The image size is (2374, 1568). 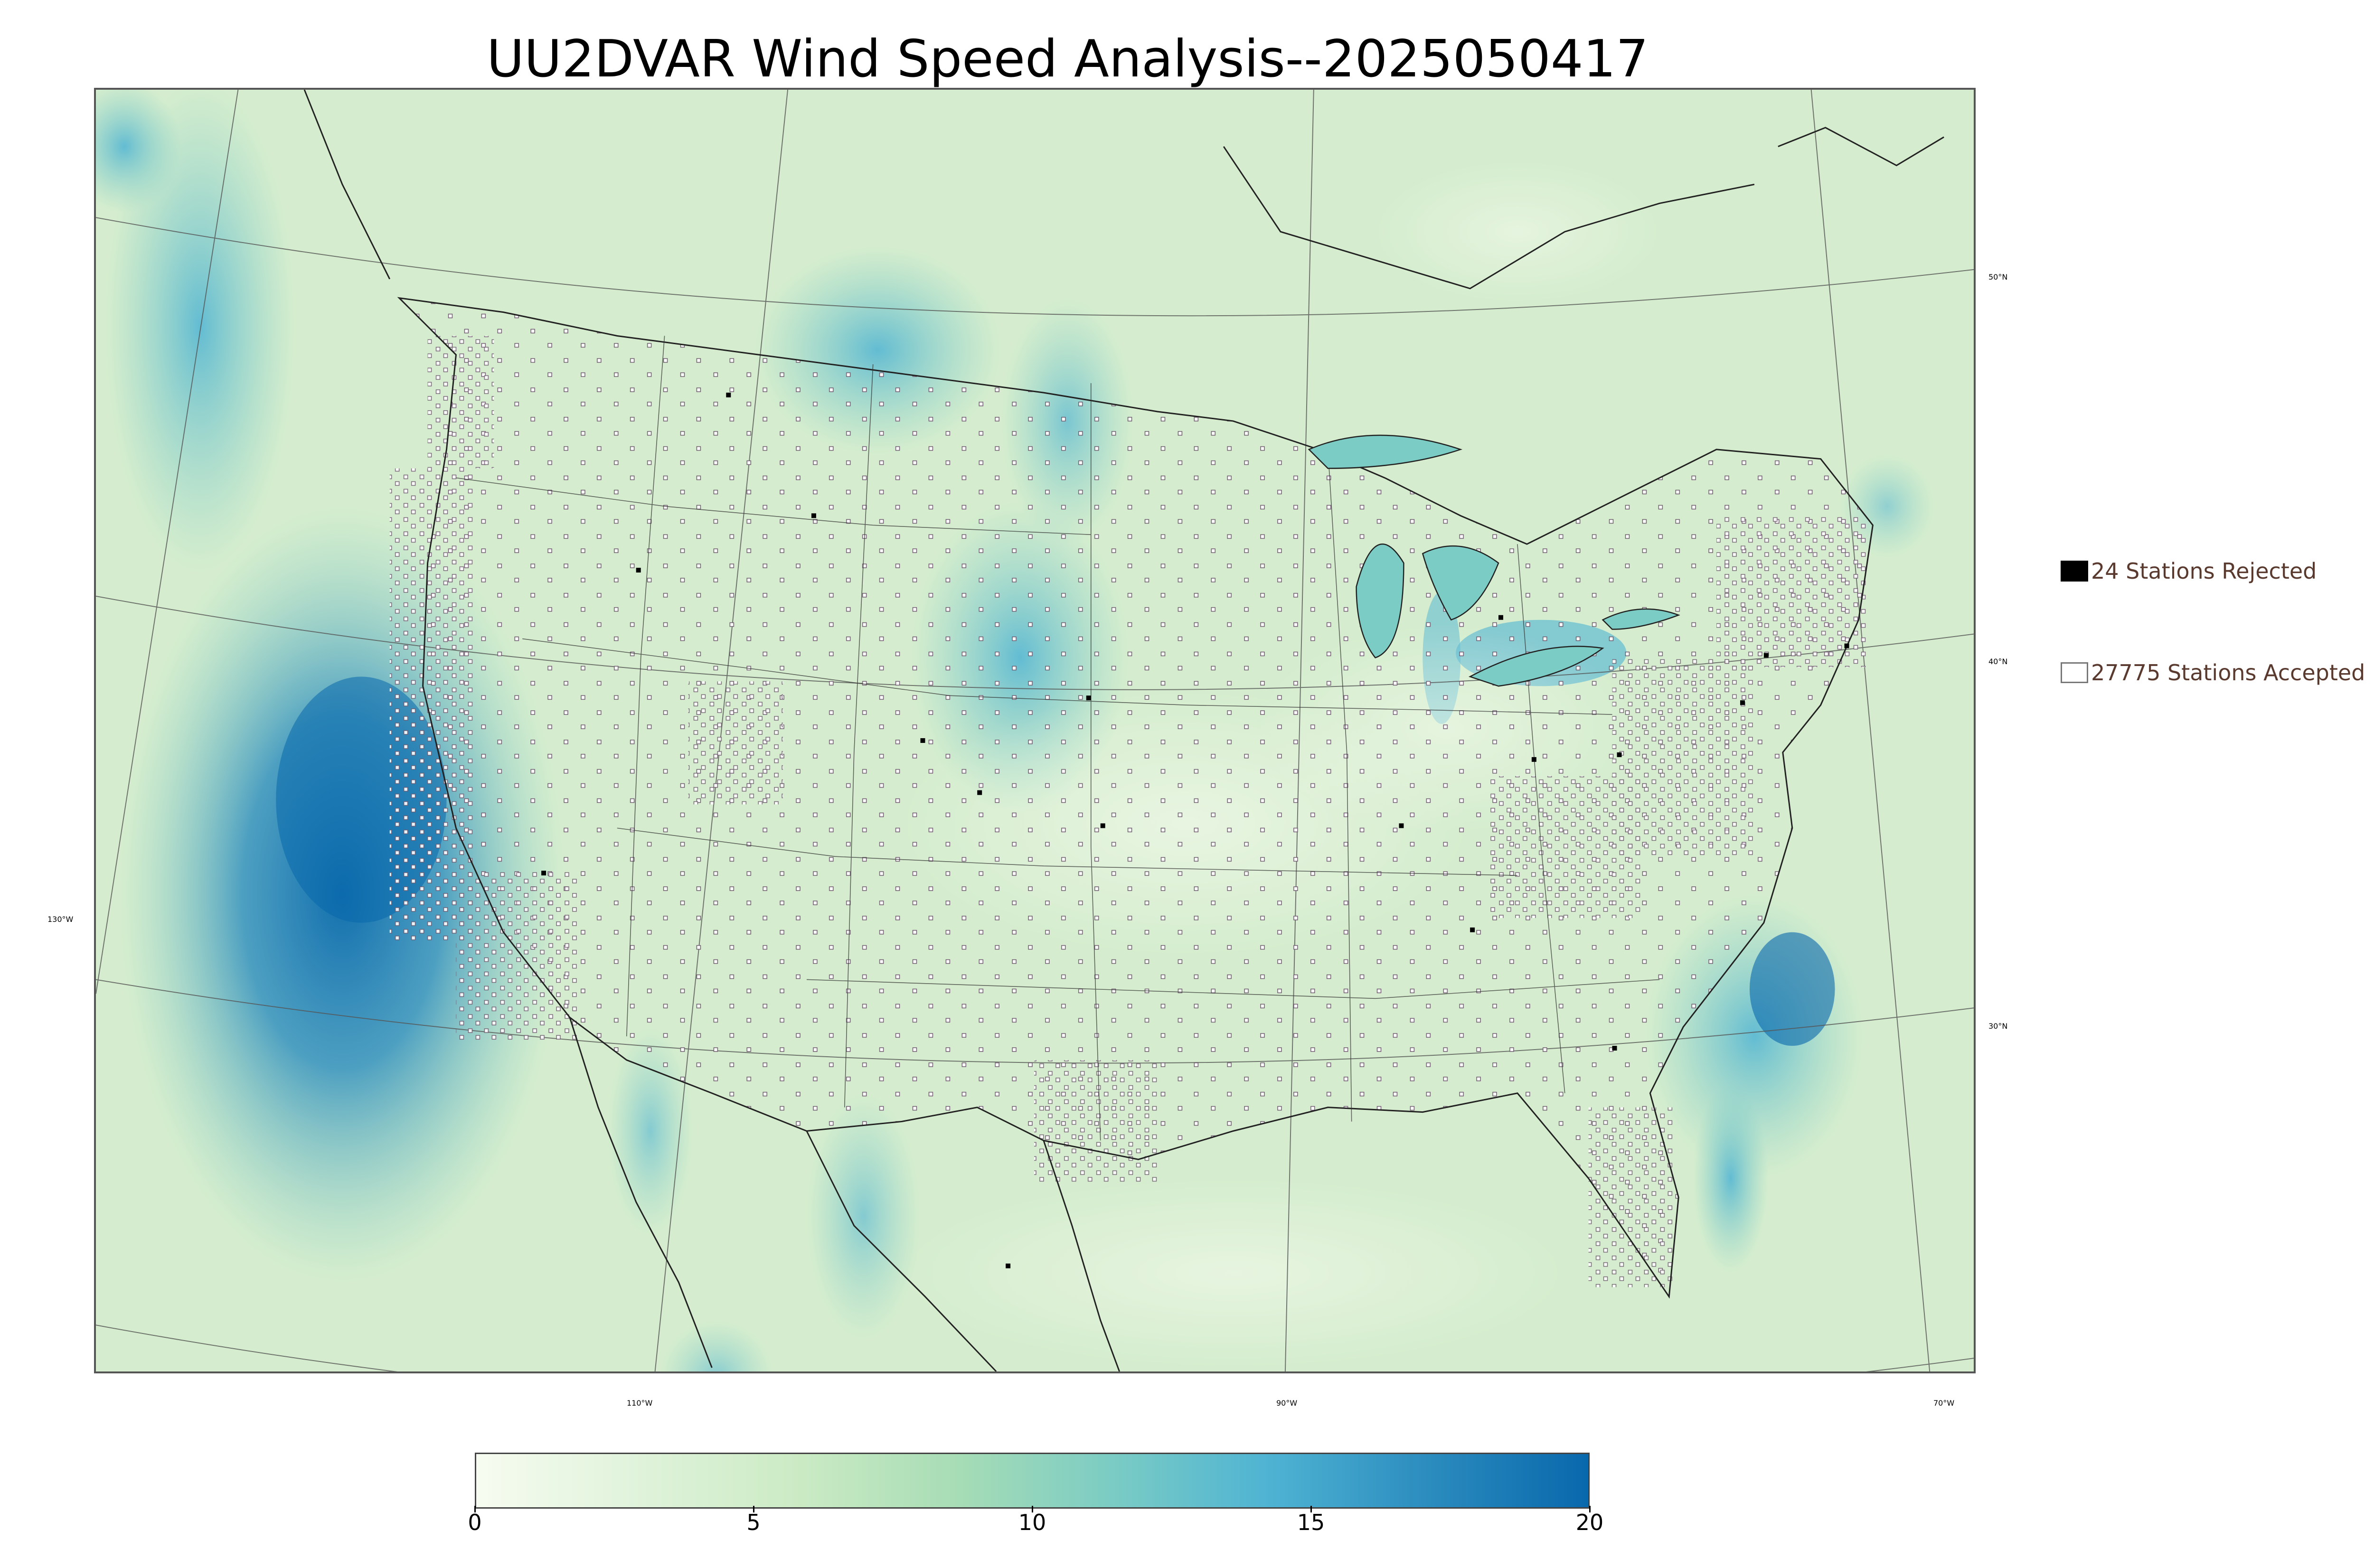 I want to click on mexico-coastline, so click(x=845, y=1194).